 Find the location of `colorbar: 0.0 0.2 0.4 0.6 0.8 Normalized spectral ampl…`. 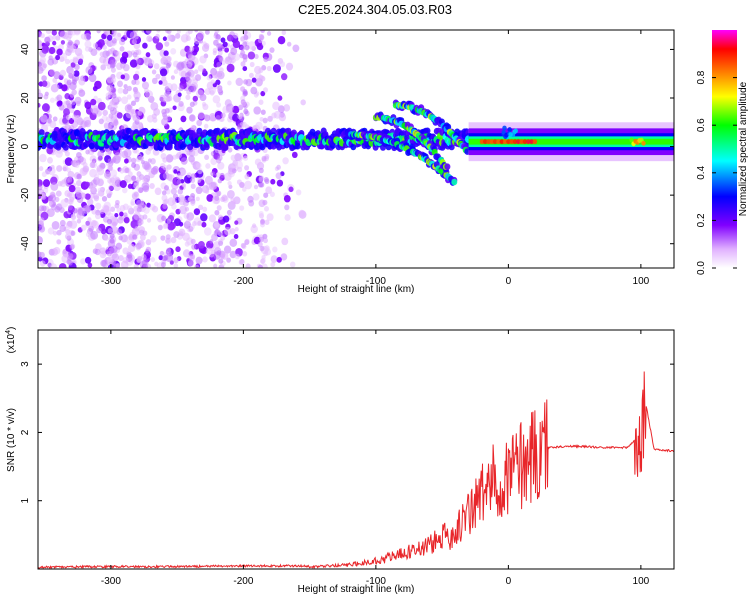

colorbar: 0.0 0.2 0.4 0.6 0.8 Normalized spectral ampl… is located at coordinates (722, 152).